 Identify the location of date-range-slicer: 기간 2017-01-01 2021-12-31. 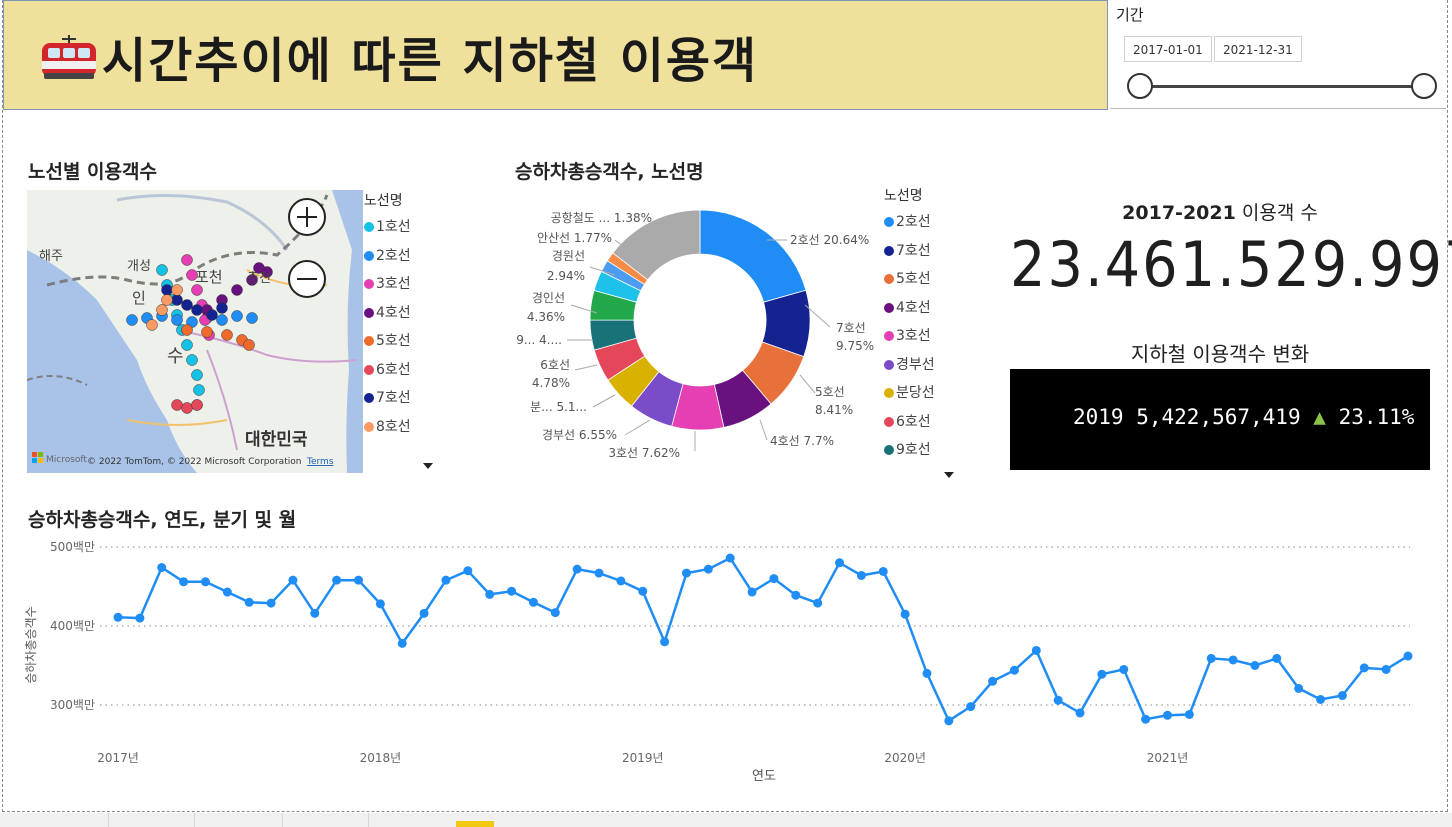
(1278, 54).